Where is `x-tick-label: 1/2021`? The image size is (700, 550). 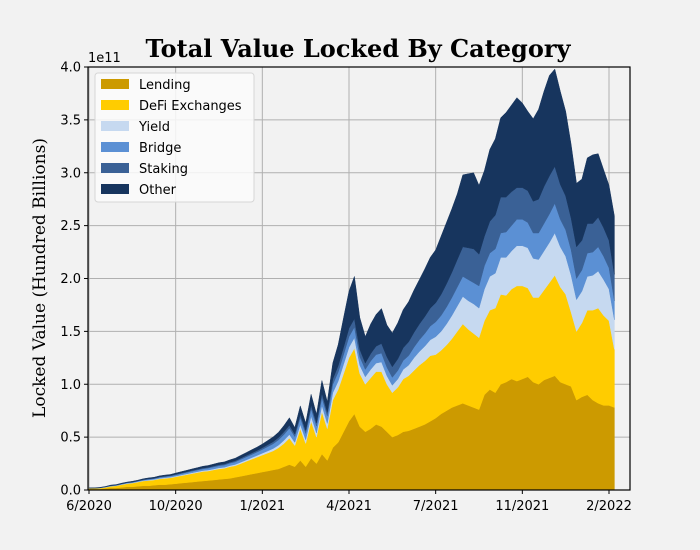 x-tick-label: 1/2021 is located at coordinates (262, 506).